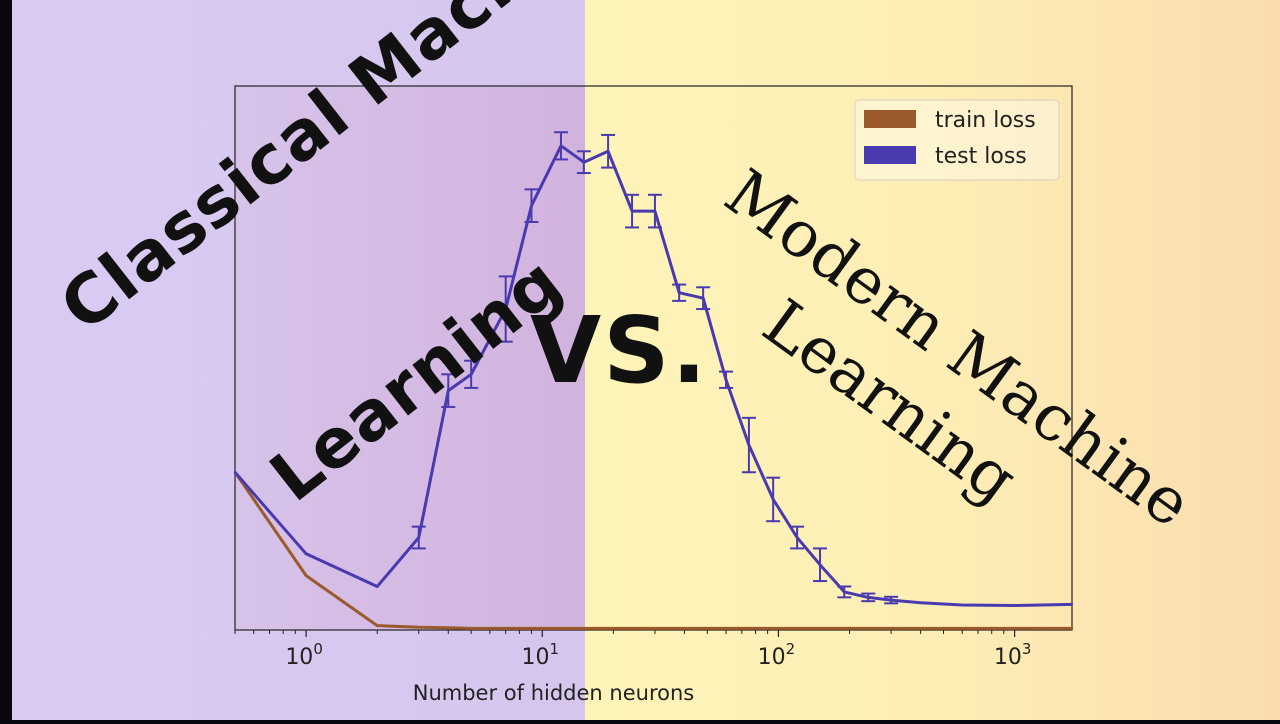 Image resolution: width=1280 pixels, height=724 pixels. Describe the element at coordinates (985, 120) in the screenshot. I see `legend-label-train-loss: train loss` at that location.